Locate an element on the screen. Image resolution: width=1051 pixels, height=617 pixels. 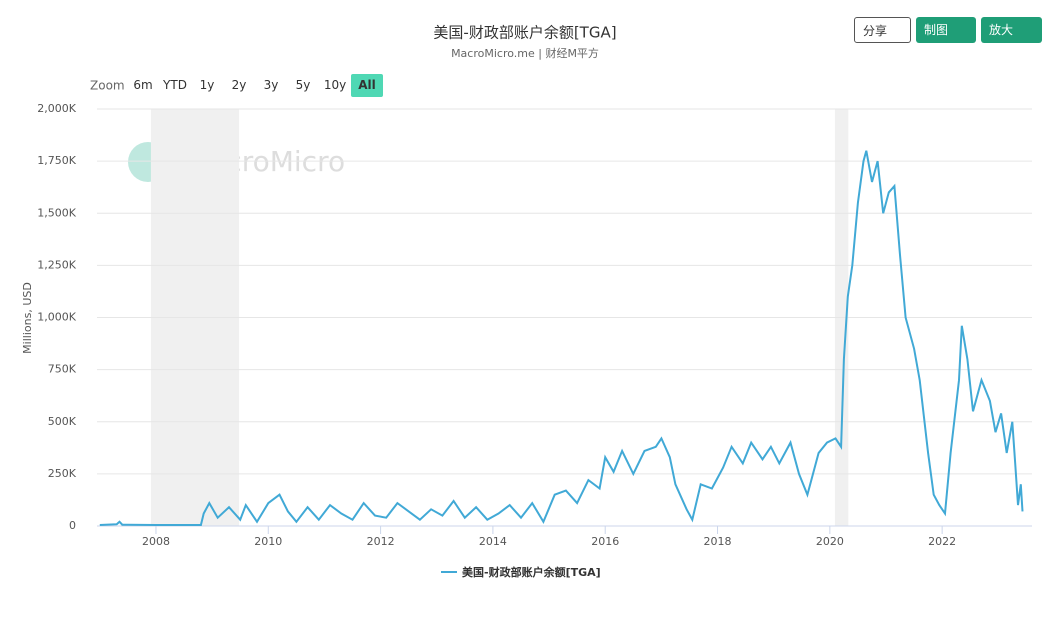
y-tick-label: 1,750K is located at coordinates (56, 160).